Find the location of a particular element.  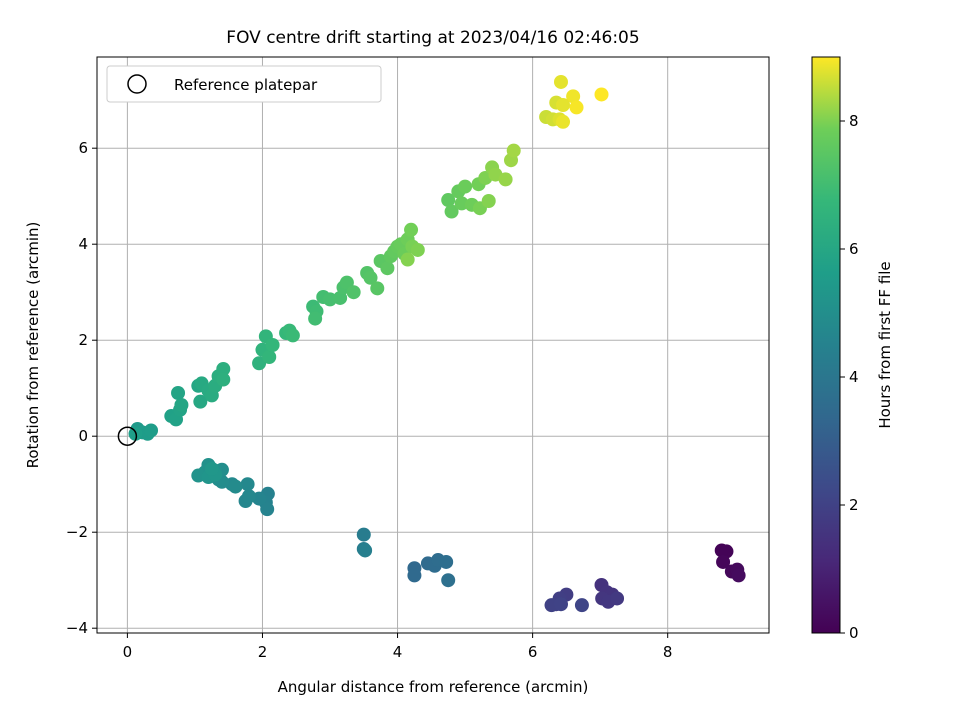

legend: Reference platepar is located at coordinates (244, 84).